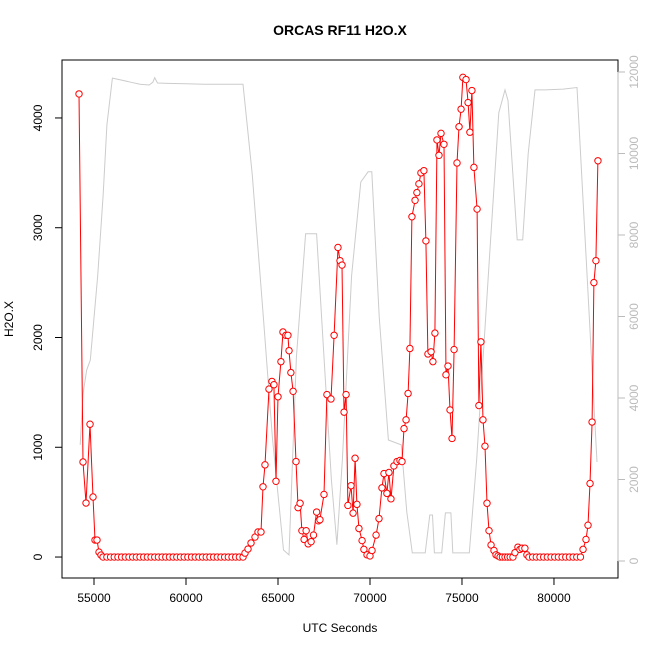 This screenshot has width=650, height=650. I want to click on y-tick-label: 3000, so click(38, 227).